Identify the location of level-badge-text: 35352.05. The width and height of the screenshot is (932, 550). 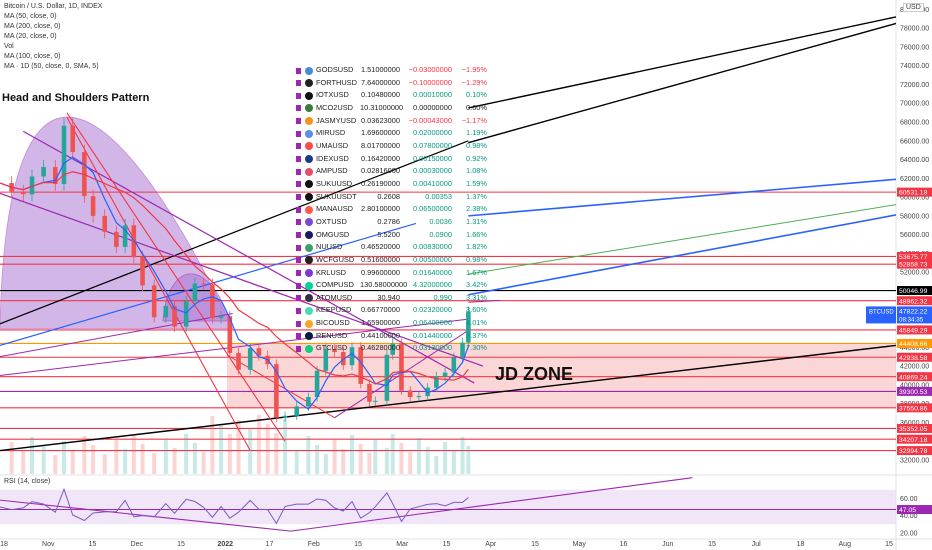
(913, 429).